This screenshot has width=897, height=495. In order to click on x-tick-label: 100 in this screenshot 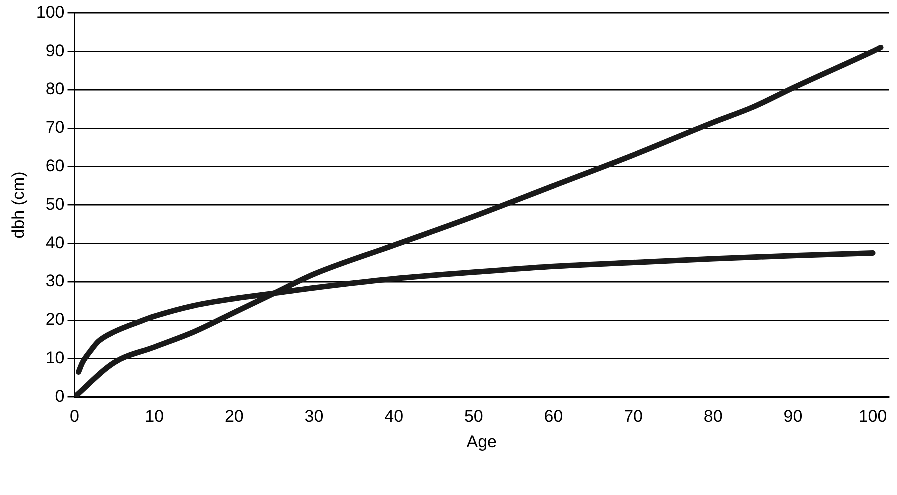, I will do `click(873, 416)`.